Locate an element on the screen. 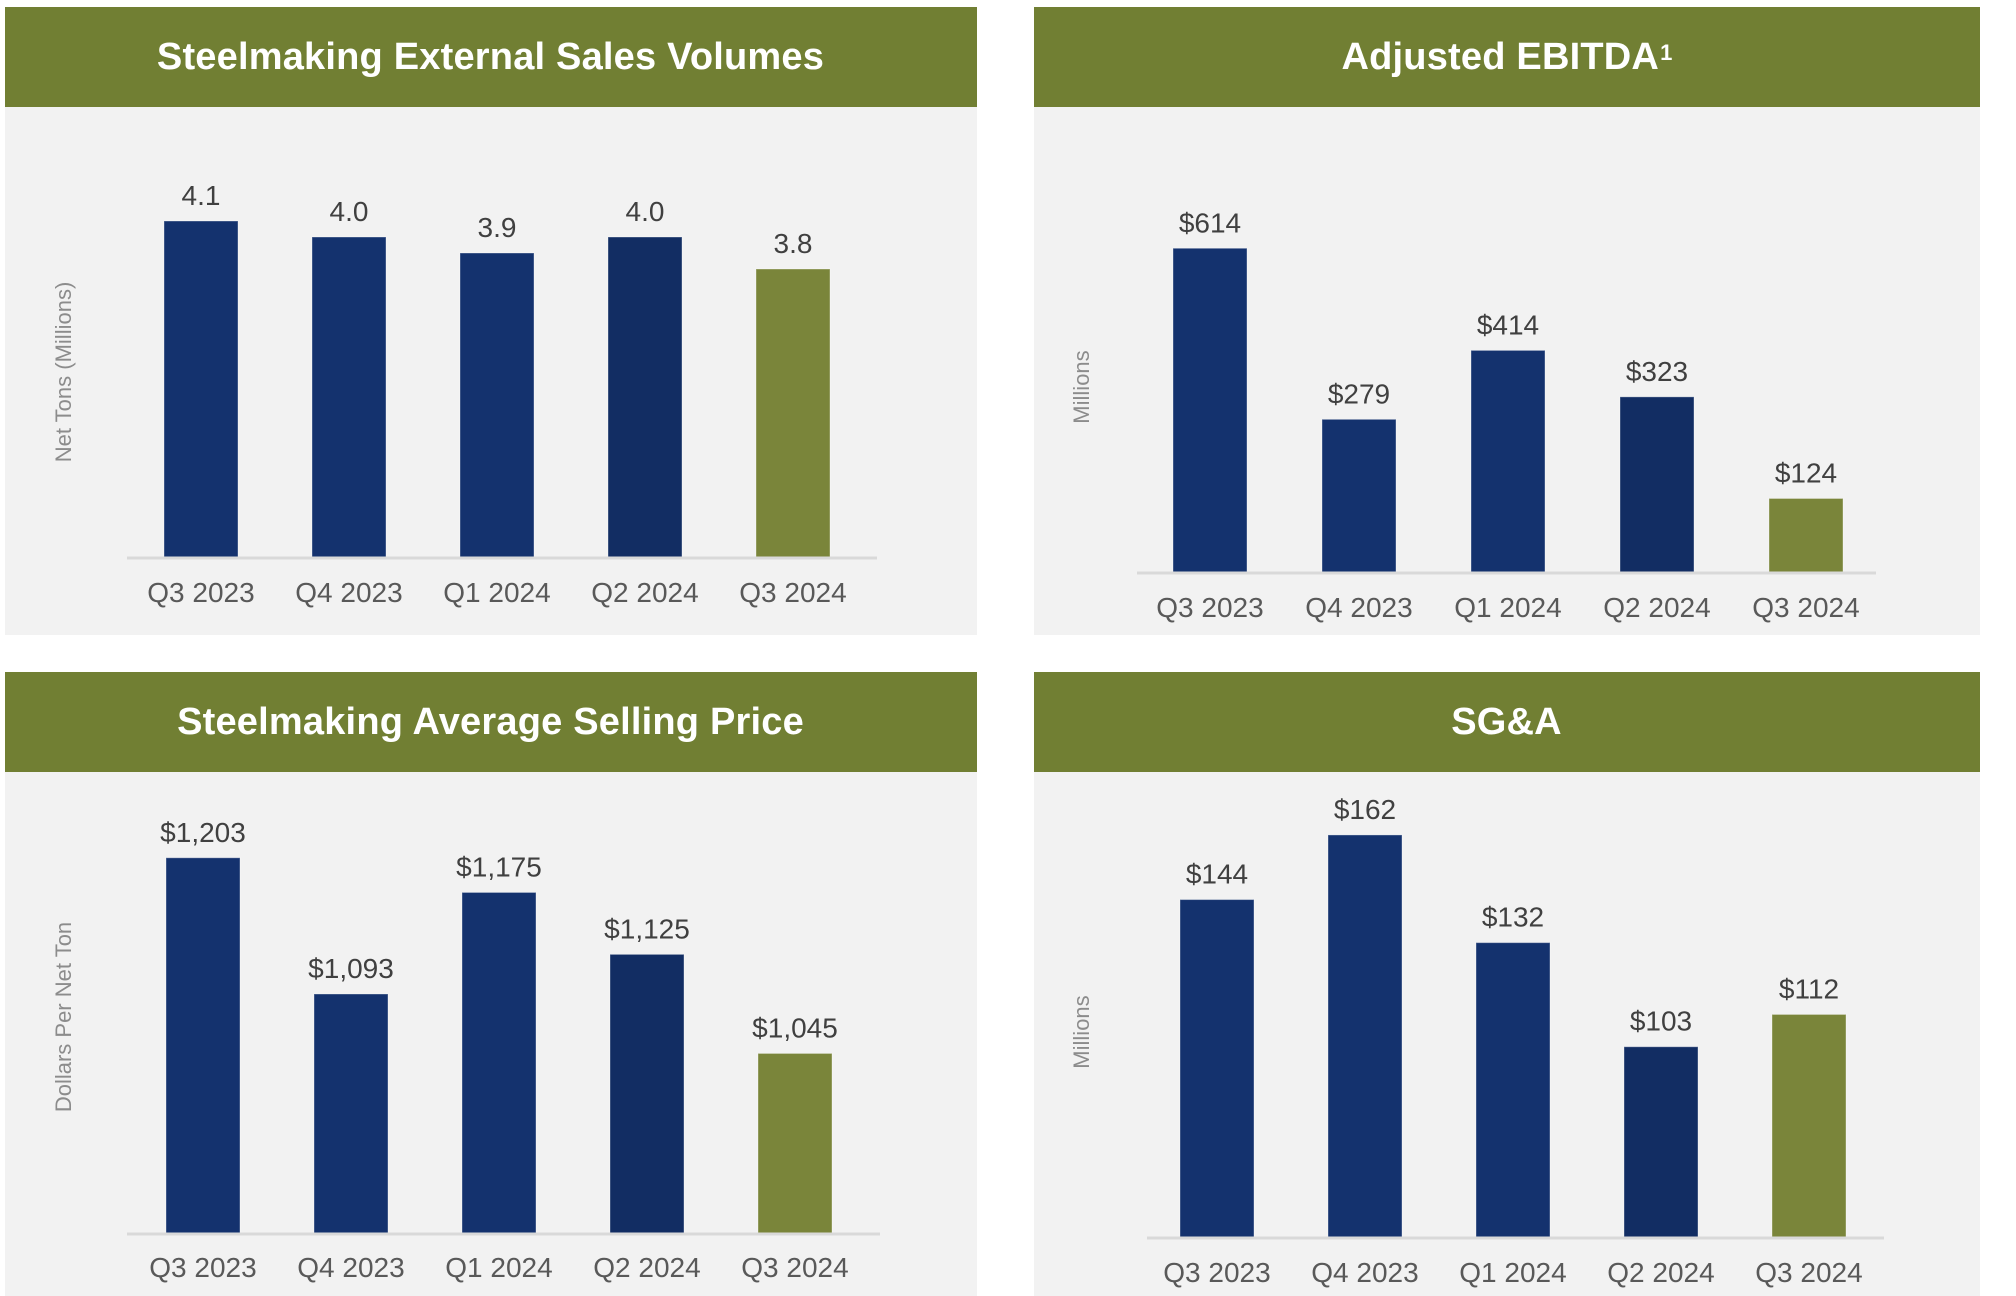  data-label: $279 is located at coordinates (1359, 393).